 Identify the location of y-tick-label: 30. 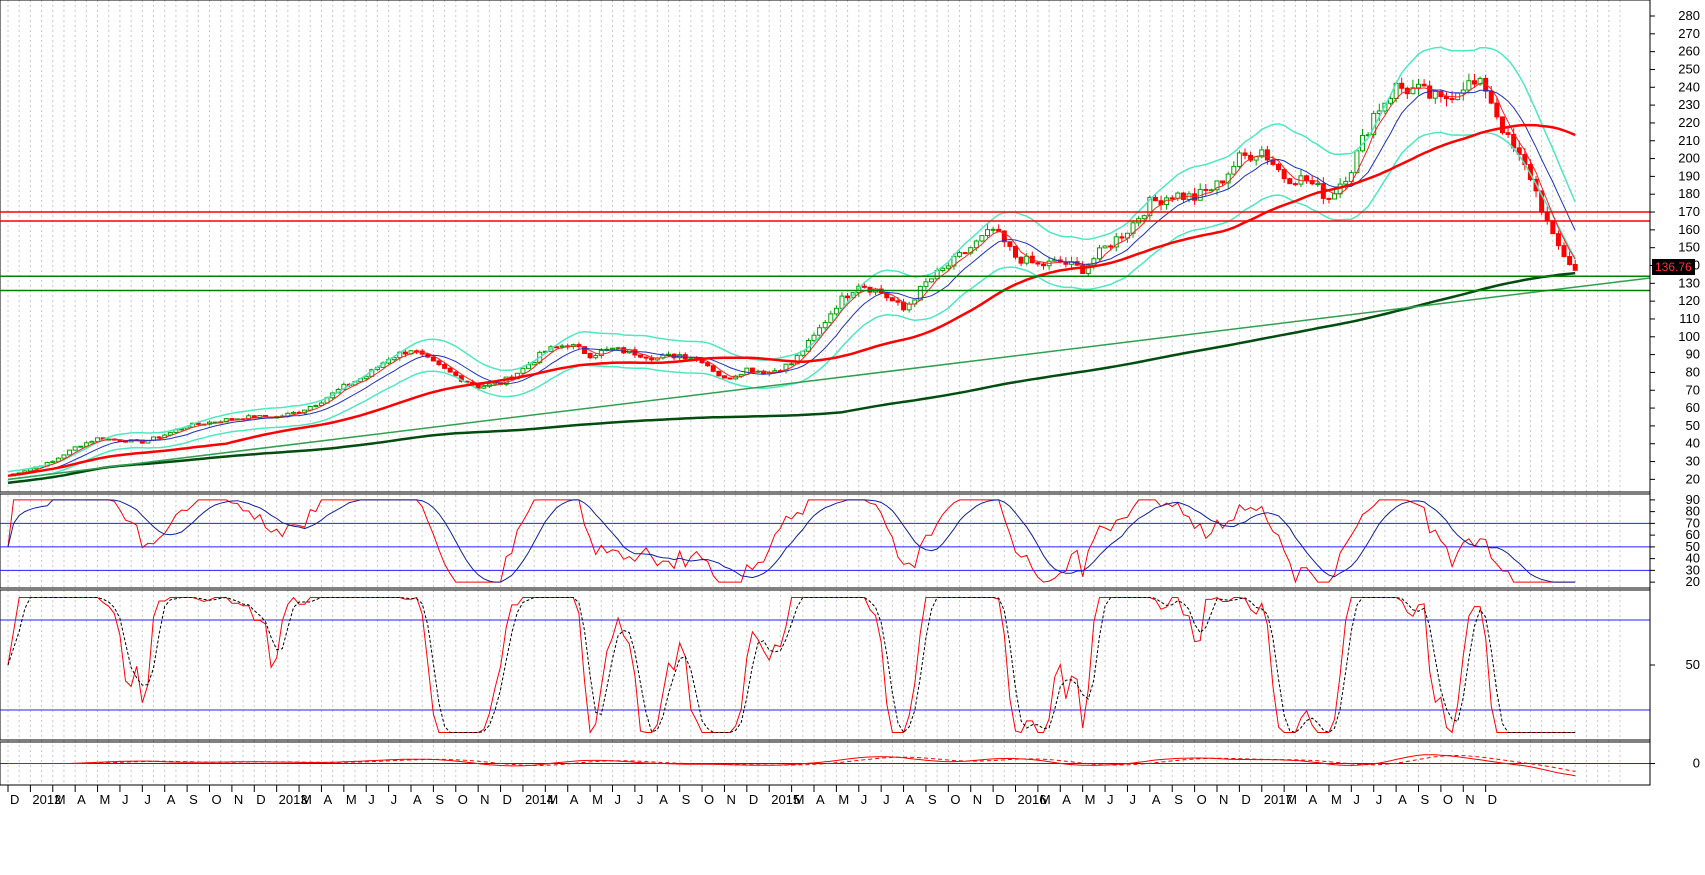
(1693, 461).